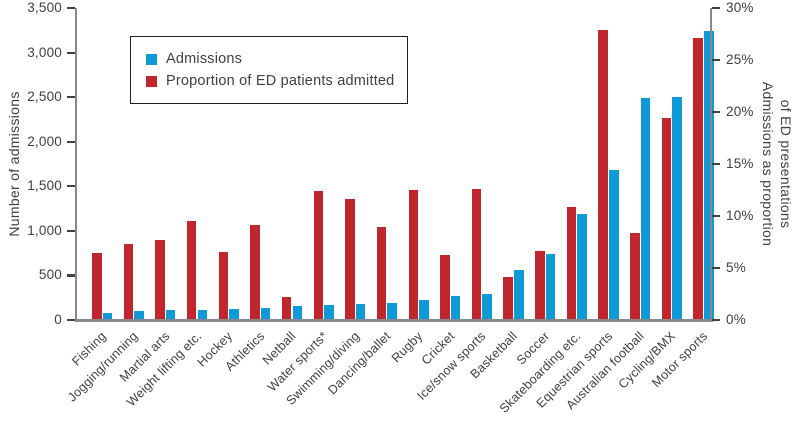  Describe the element at coordinates (698, 179) in the screenshot. I see `bar-proportion-motor-sports` at that location.